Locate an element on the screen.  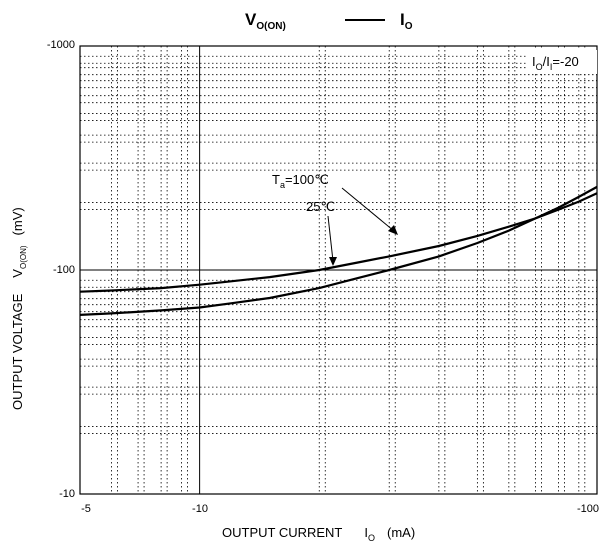
title-right-sub: O is located at coordinates (409, 26).